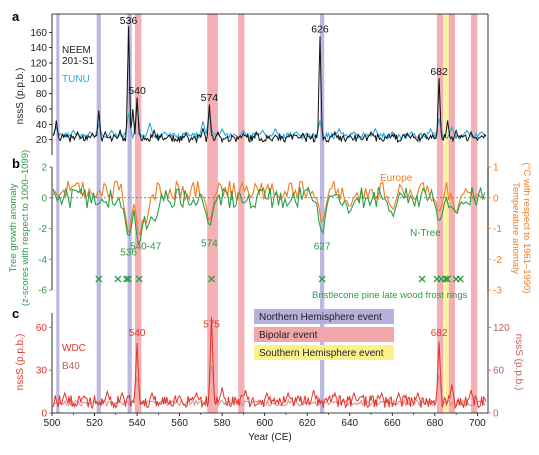 The width and height of the screenshot is (539, 455). What do you see at coordinates (20, 96) in the screenshot?
I see `panel-a-ylabel: nssS (p.p.b.)` at bounding box center [20, 96].